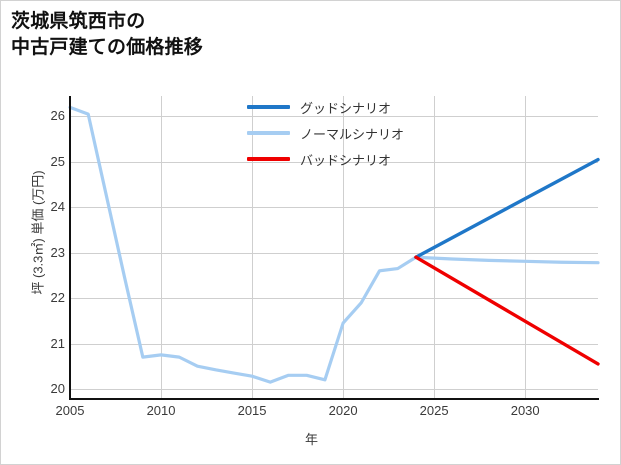 This screenshot has height=465, width=621. I want to click on y-tick-label: 20, so click(57, 388).